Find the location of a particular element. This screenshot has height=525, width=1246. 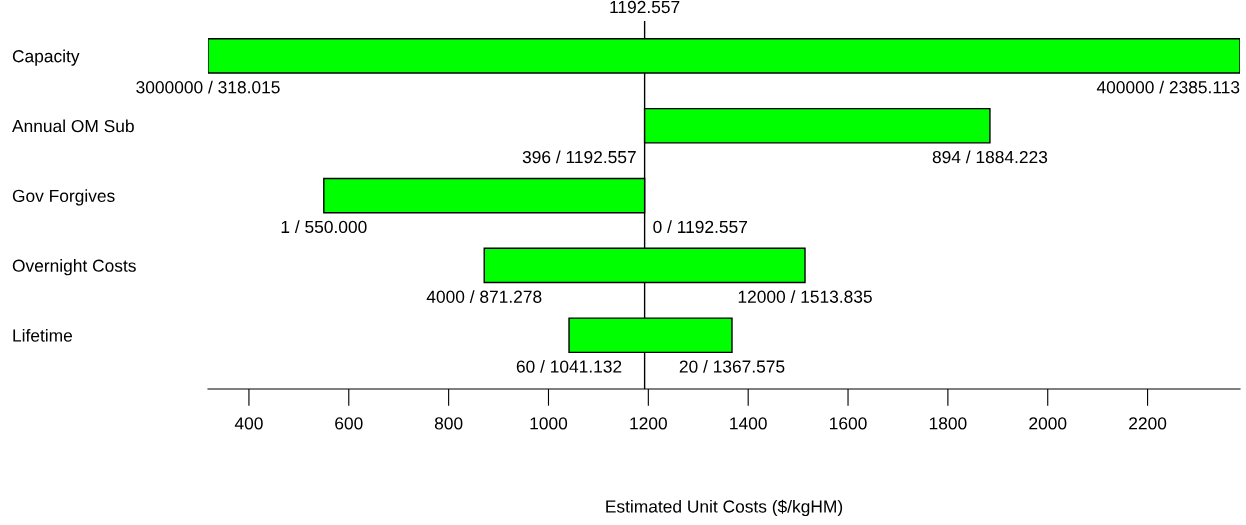

annotation: 12000 / 1513.835 is located at coordinates (805, 296).